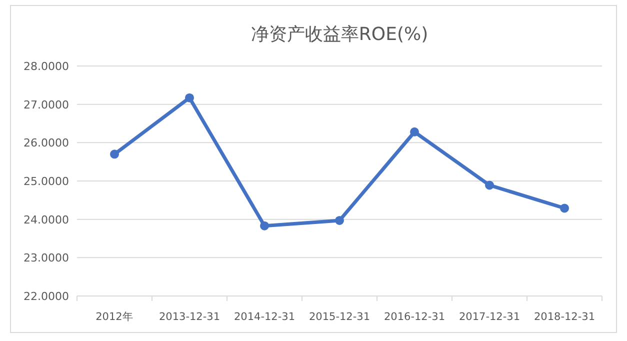 The width and height of the screenshot is (627, 341). What do you see at coordinates (46, 143) in the screenshot?
I see `y-tick-label: 26.0000` at bounding box center [46, 143].